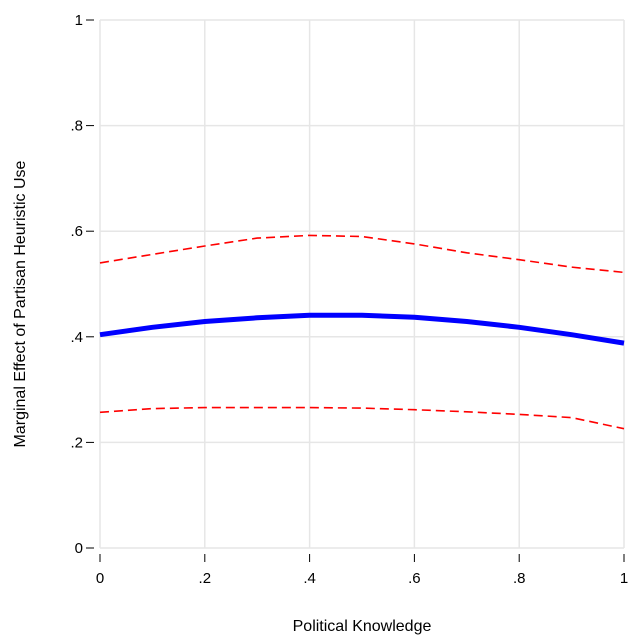 This screenshot has height=635, width=629. What do you see at coordinates (76, 442) in the screenshot?
I see `y-tick-label: .2` at bounding box center [76, 442].